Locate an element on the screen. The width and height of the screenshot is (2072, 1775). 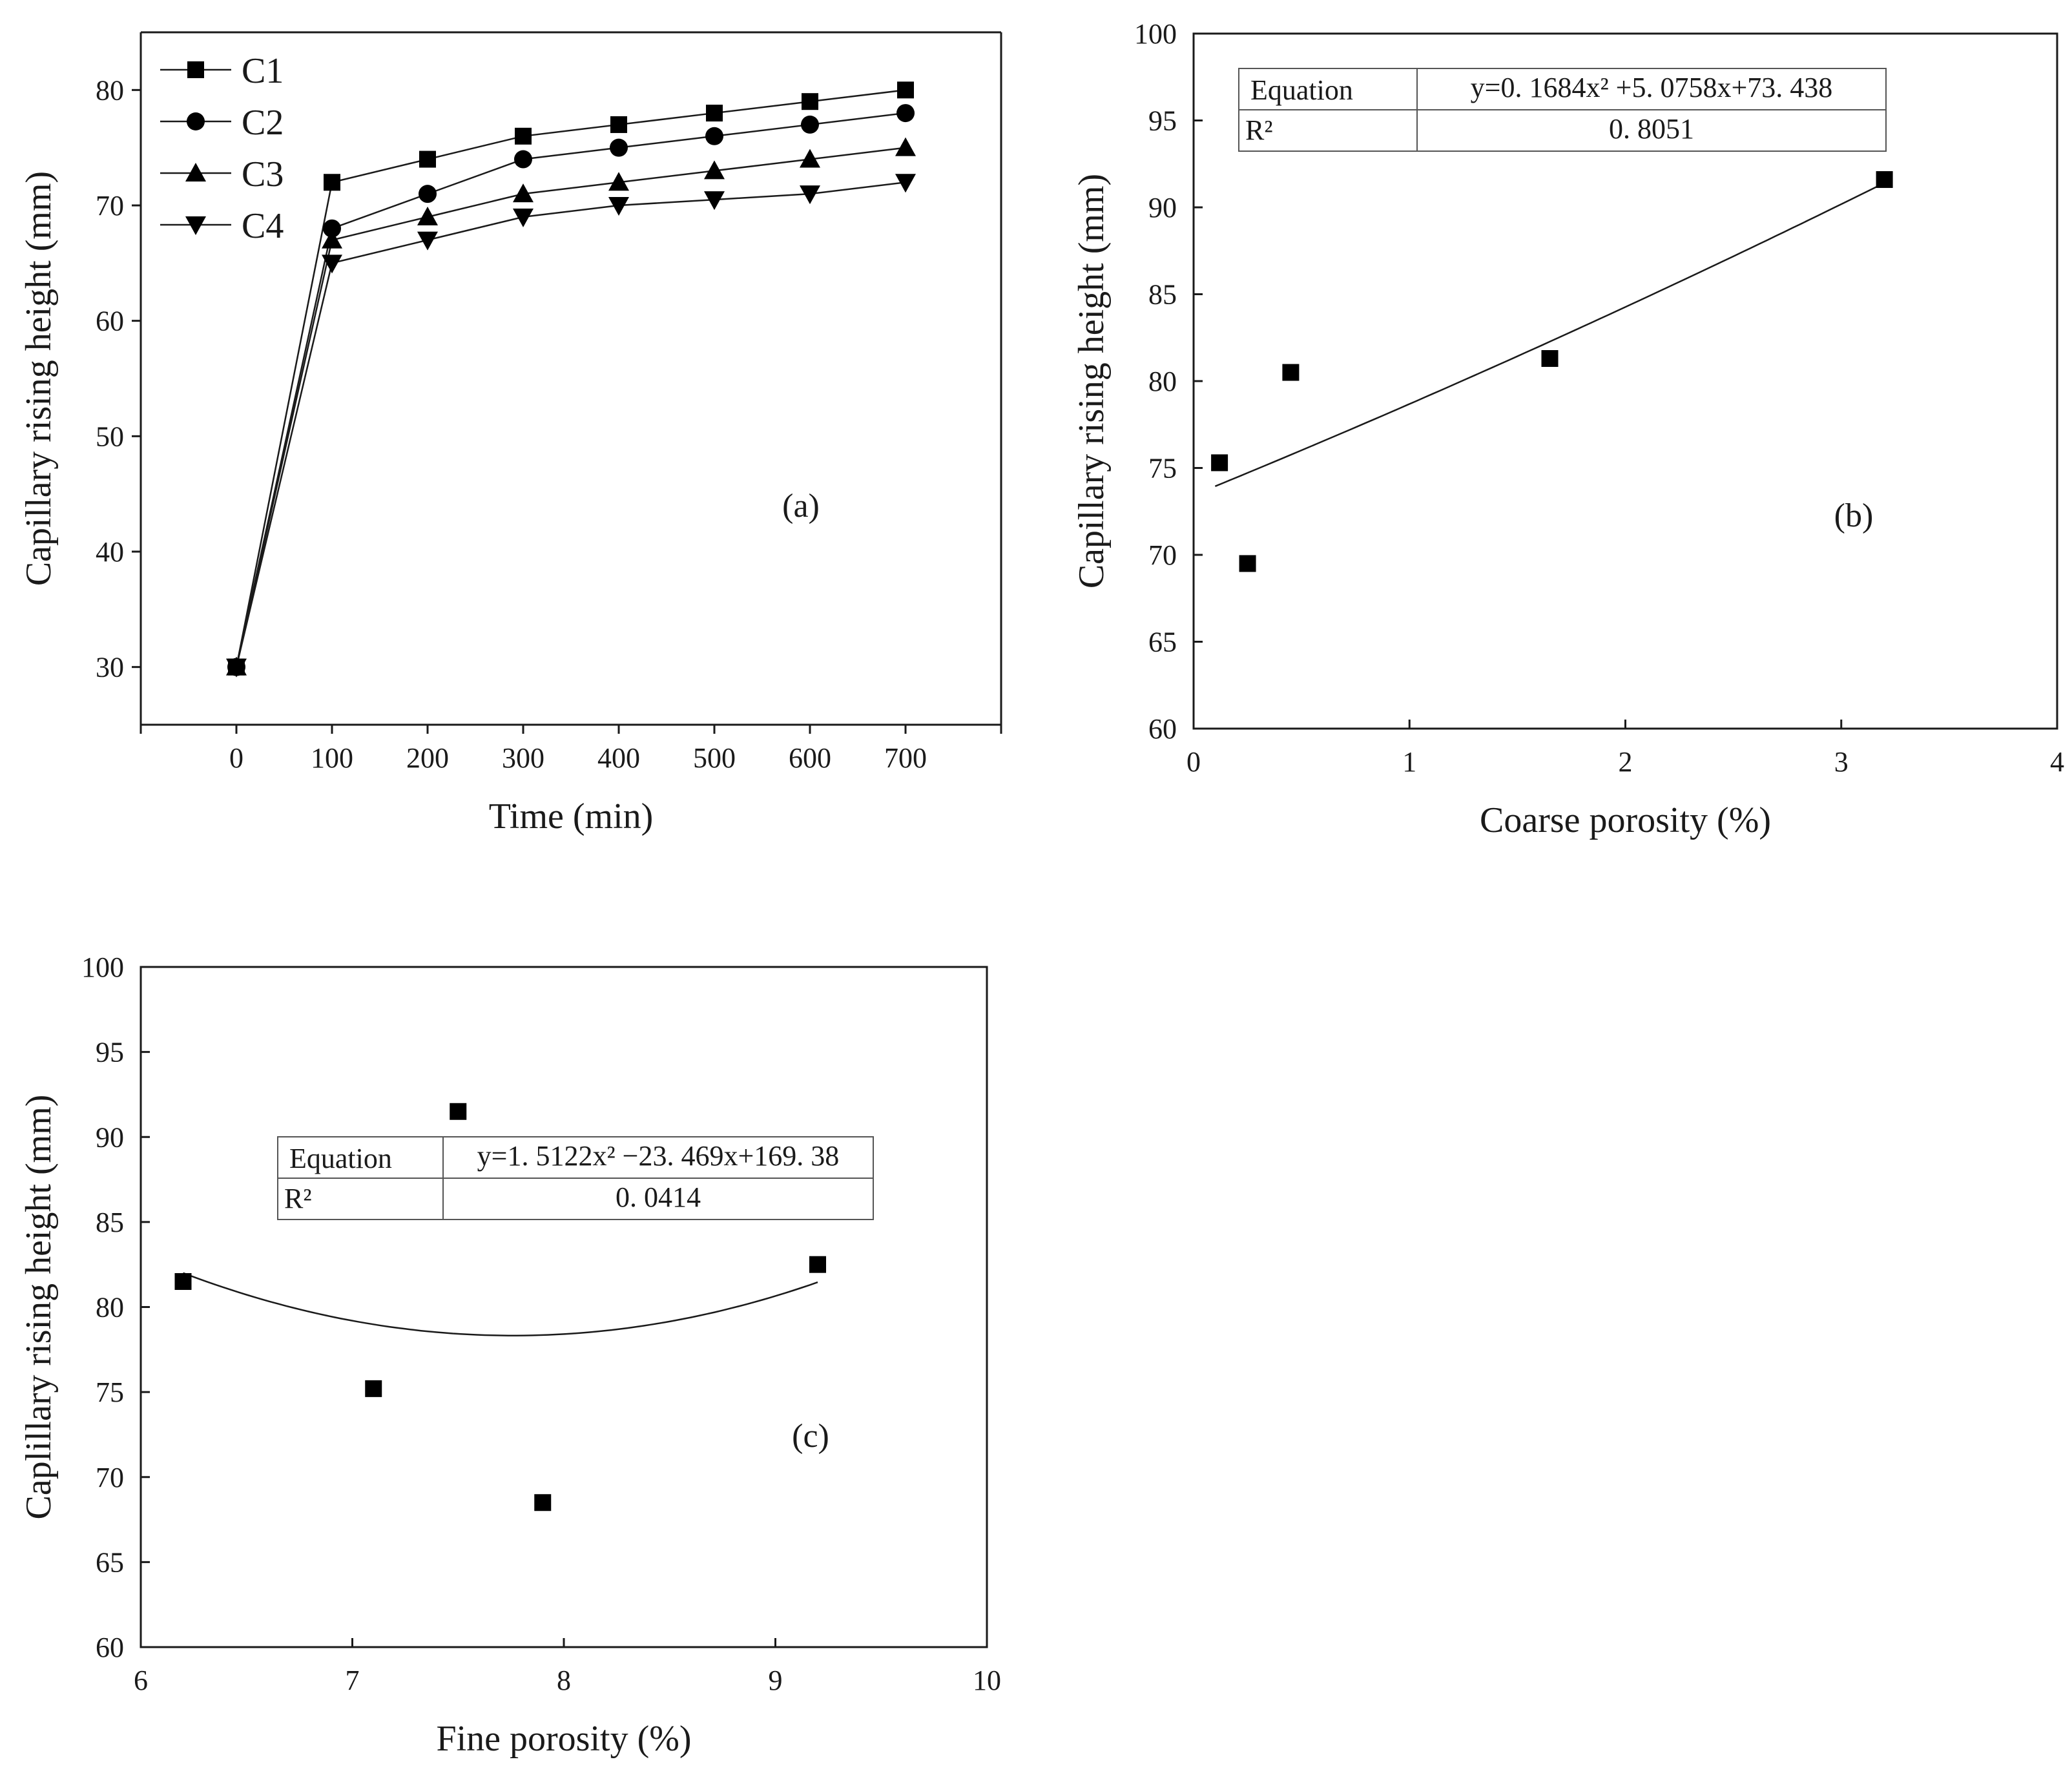
x-tick-label: 6 is located at coordinates (141, 1680).